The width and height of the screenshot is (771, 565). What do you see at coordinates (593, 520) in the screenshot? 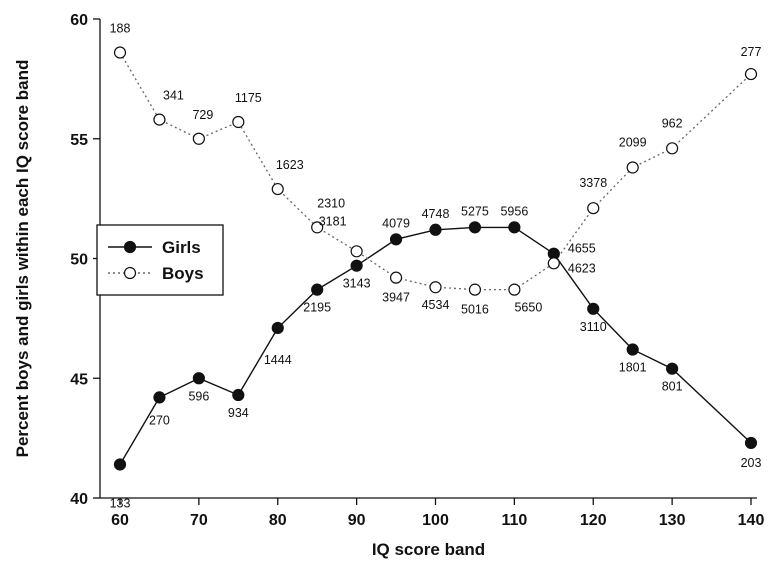
I see `x-tick-label: 120` at bounding box center [593, 520].